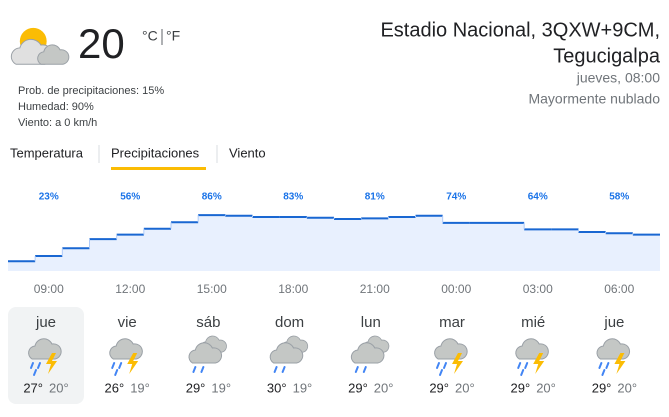 The image size is (669, 417). Describe the element at coordinates (594, 99) in the screenshot. I see `condition: Mayormente nublado` at that location.